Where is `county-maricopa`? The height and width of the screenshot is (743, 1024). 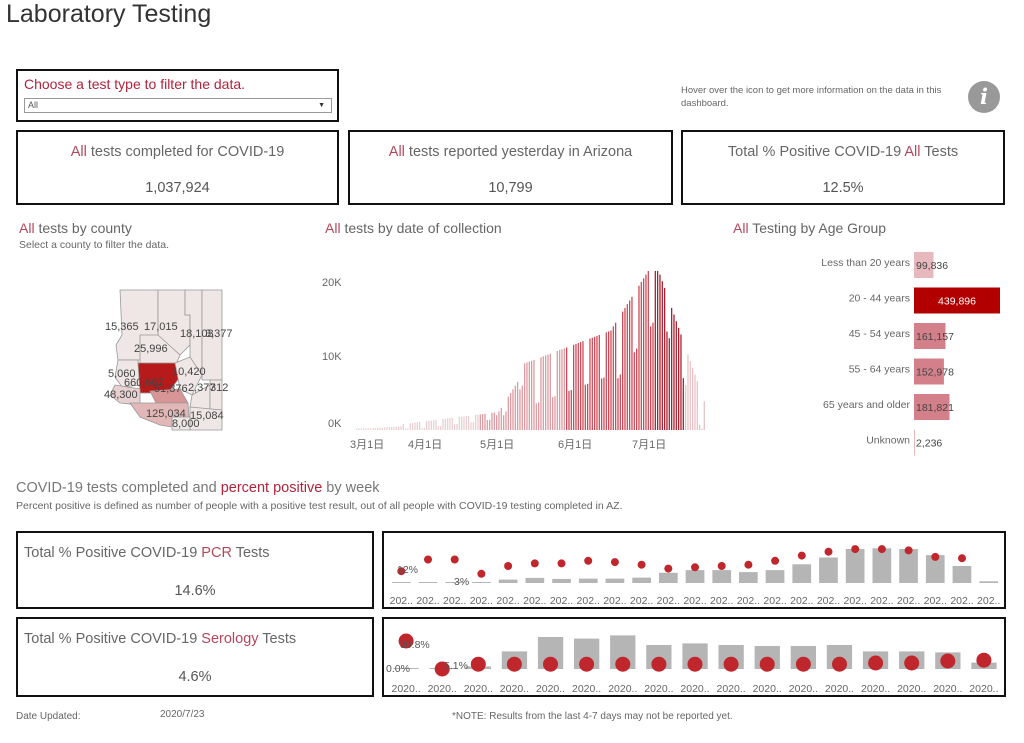 county-maricopa is located at coordinates (159, 378).